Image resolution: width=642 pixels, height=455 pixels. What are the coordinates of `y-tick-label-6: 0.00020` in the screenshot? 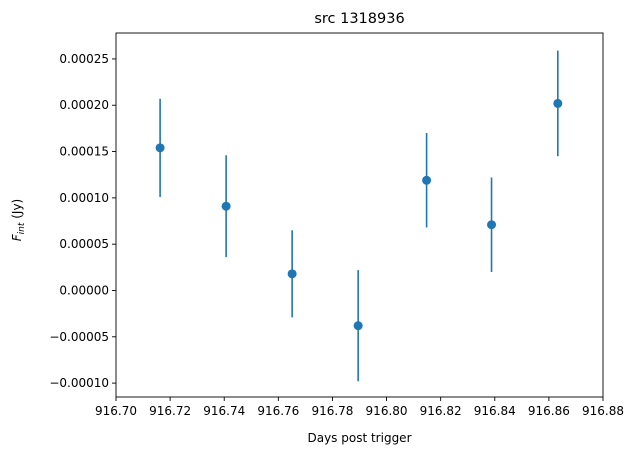 It's located at (84, 105).